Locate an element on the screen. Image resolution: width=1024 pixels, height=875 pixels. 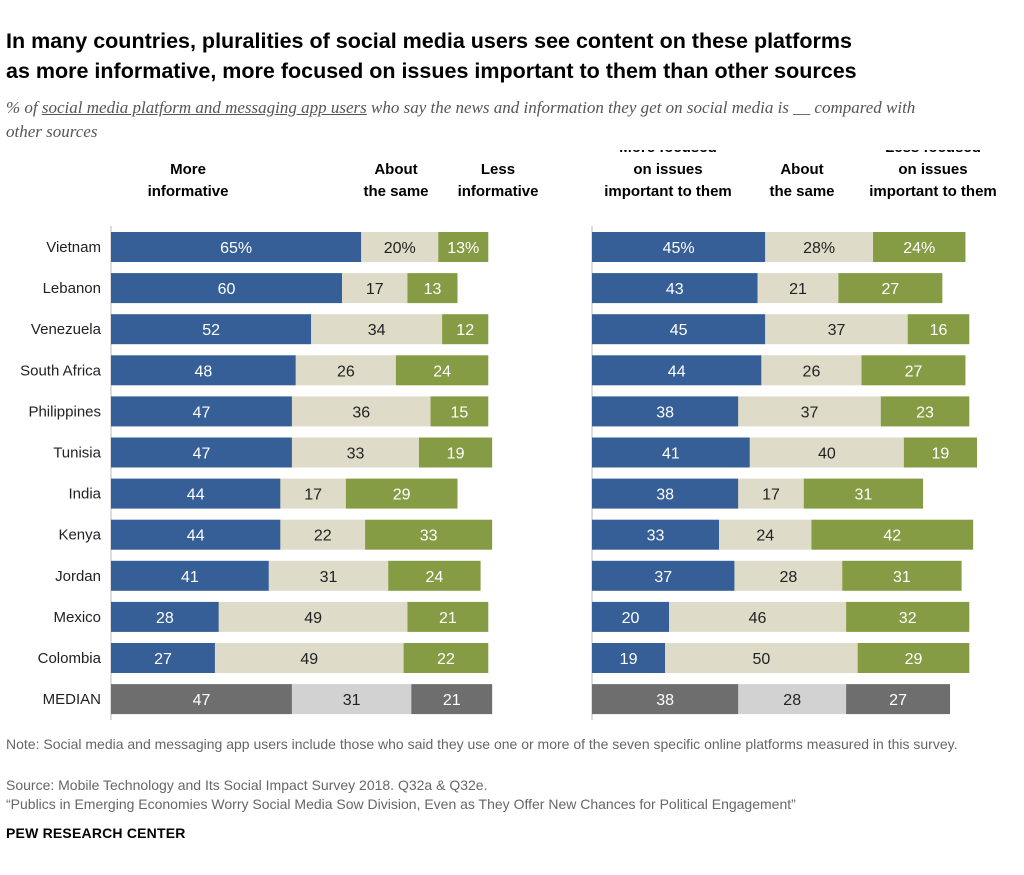
bar-focused-tunisia-more is located at coordinates (671, 452).